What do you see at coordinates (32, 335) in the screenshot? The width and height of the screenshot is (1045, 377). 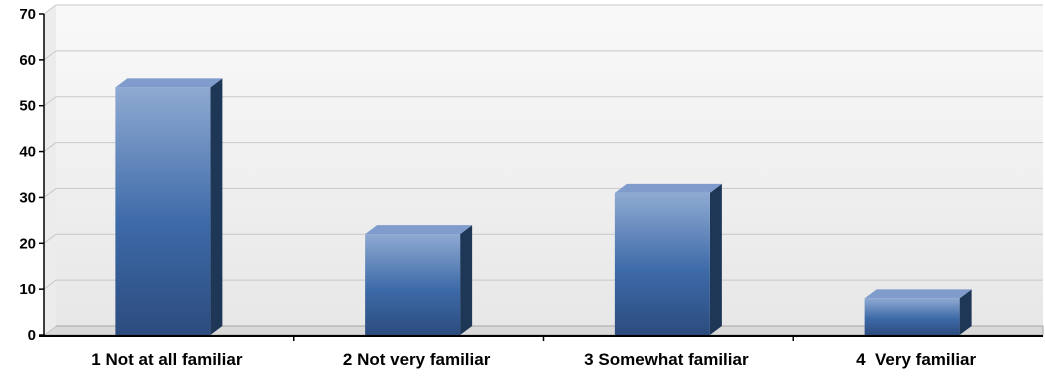 I see `y-tick-label: 0` at bounding box center [32, 335].